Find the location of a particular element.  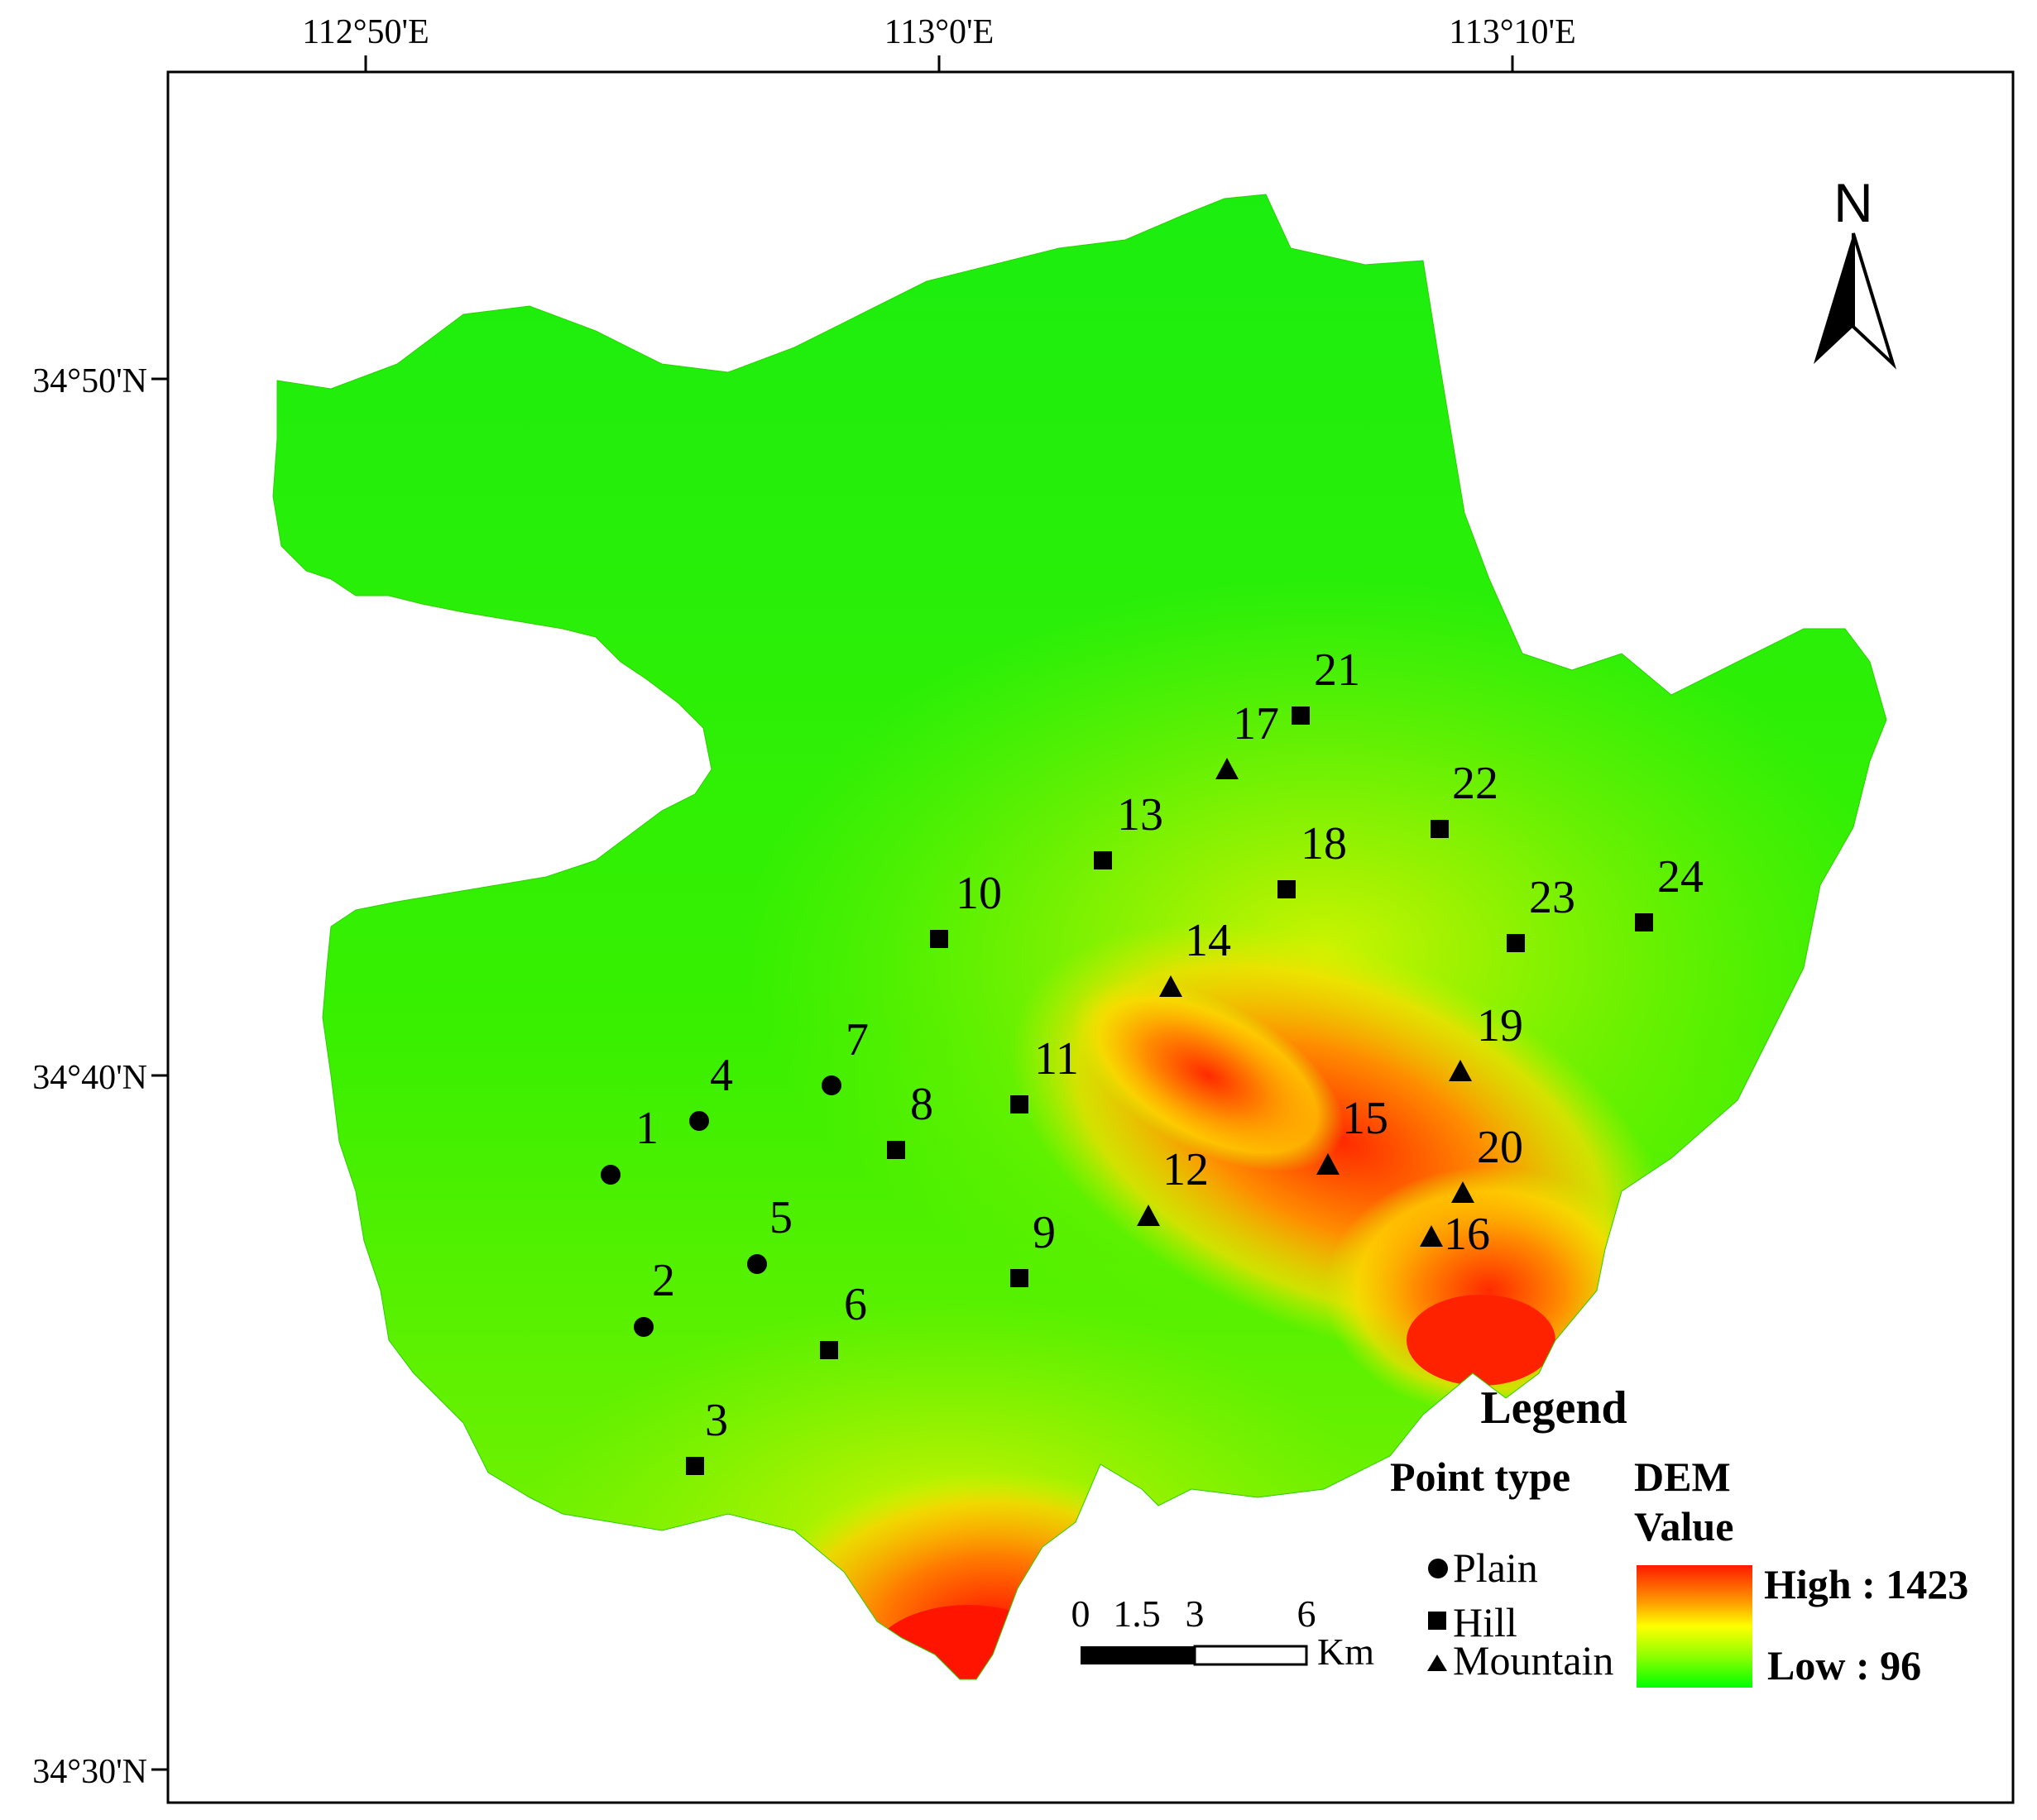

scale-tick-label: 1.5 is located at coordinates (1137, 1613).